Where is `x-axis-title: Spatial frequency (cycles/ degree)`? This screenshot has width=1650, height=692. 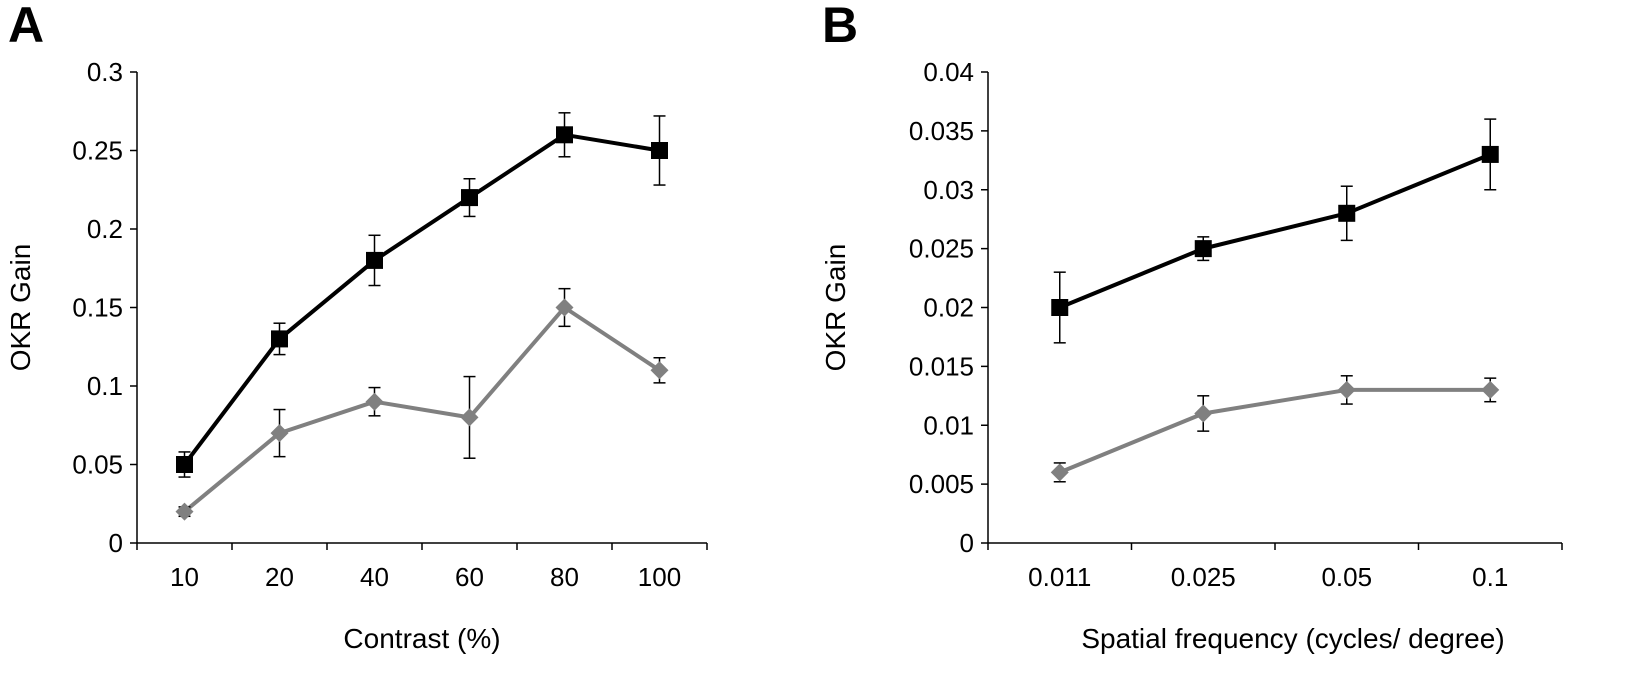 x-axis-title: Spatial frequency (cycles/ degree) is located at coordinates (1292, 638).